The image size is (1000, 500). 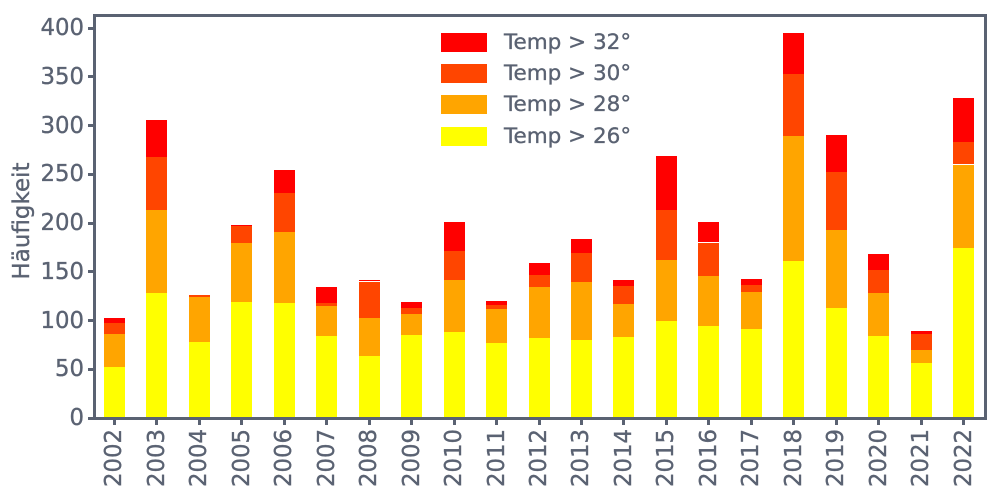 I want to click on bar-2005-28-segment, so click(x=242, y=272).